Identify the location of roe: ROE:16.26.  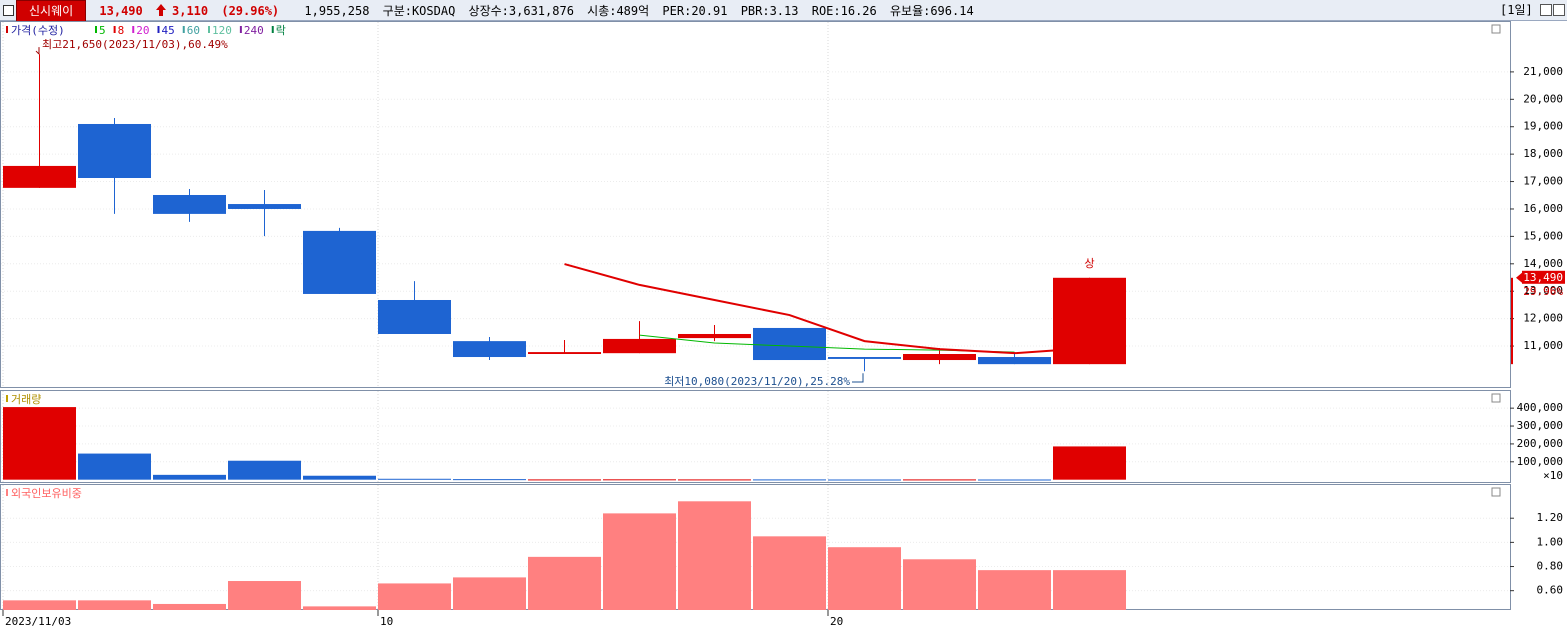
(844, 11).